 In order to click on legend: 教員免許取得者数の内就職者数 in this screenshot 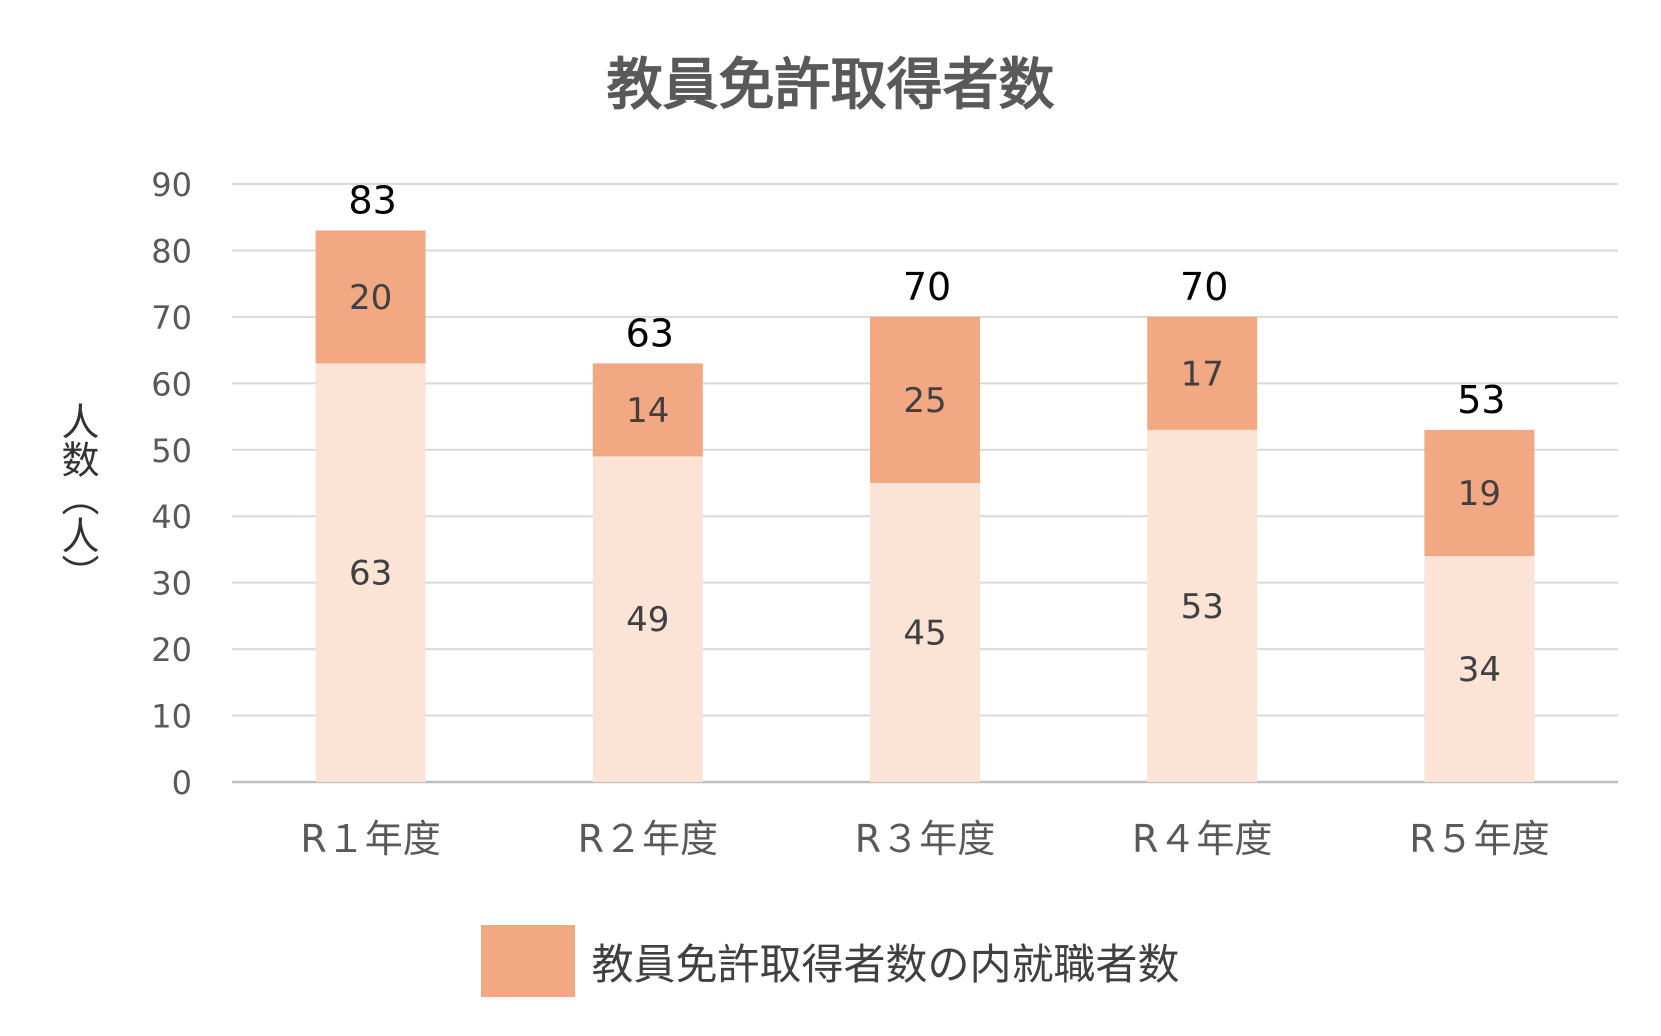, I will do `click(830, 961)`.